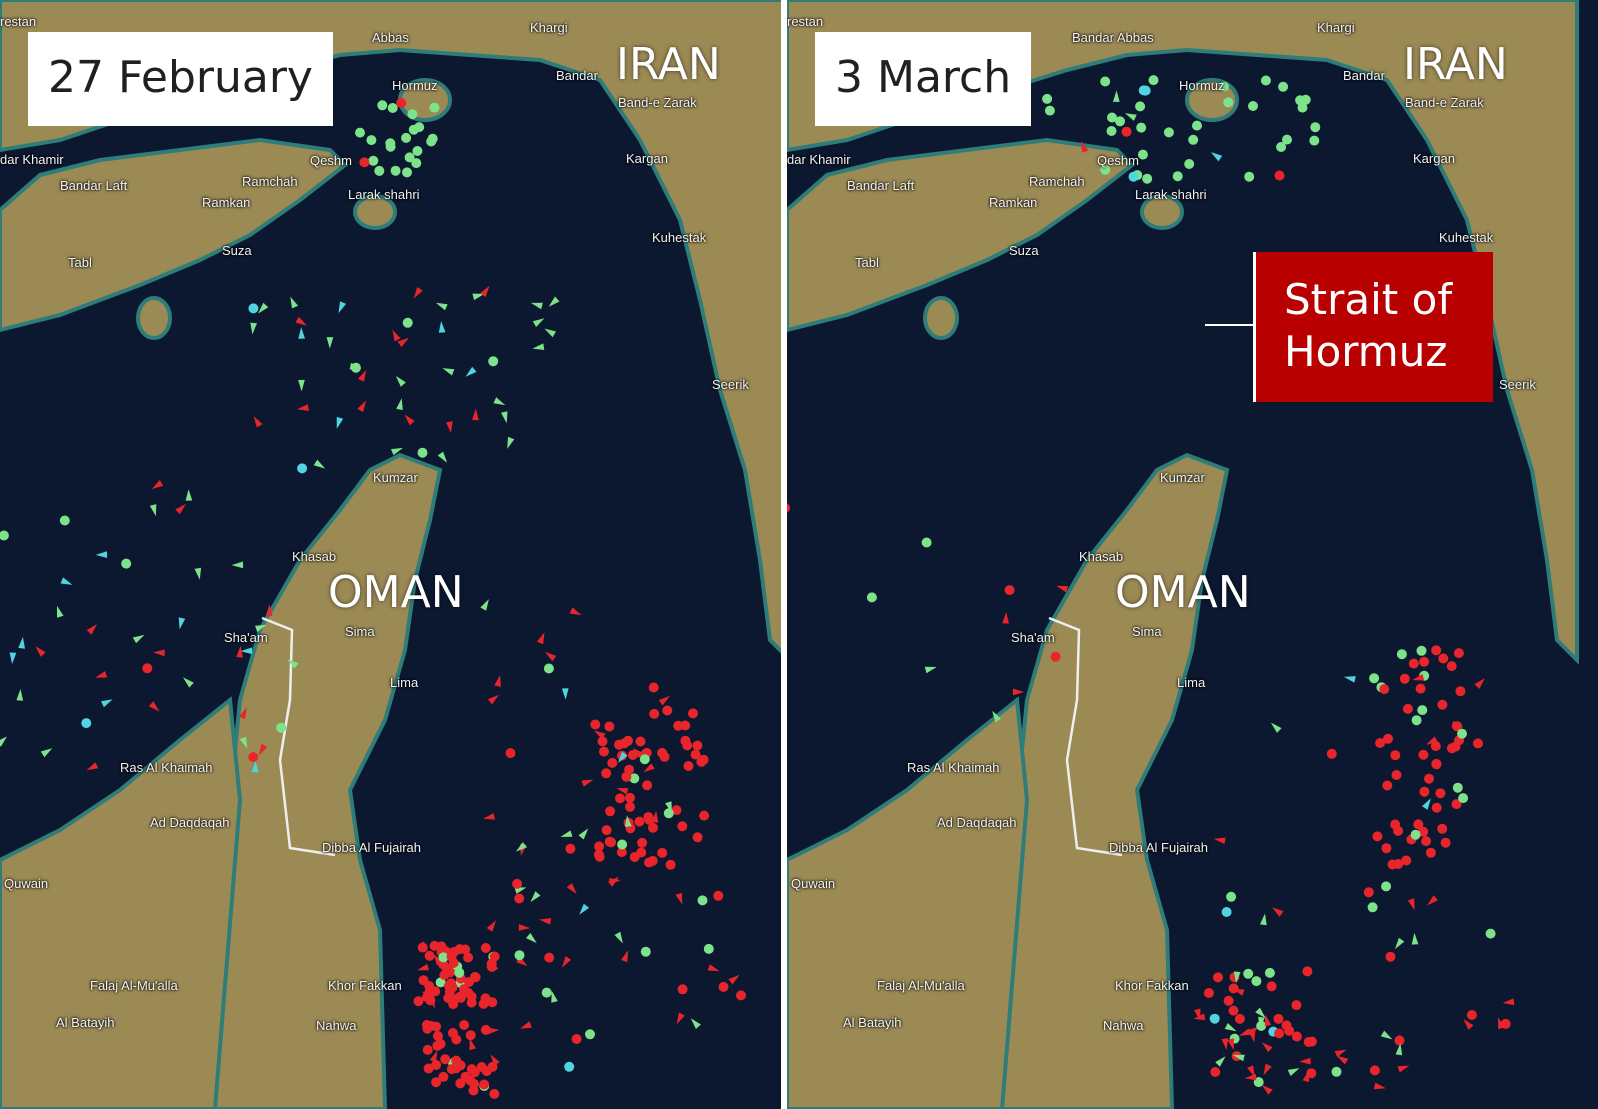  Describe the element at coordinates (18, 21) in the screenshot. I see `place-label-arestan: restan` at that location.